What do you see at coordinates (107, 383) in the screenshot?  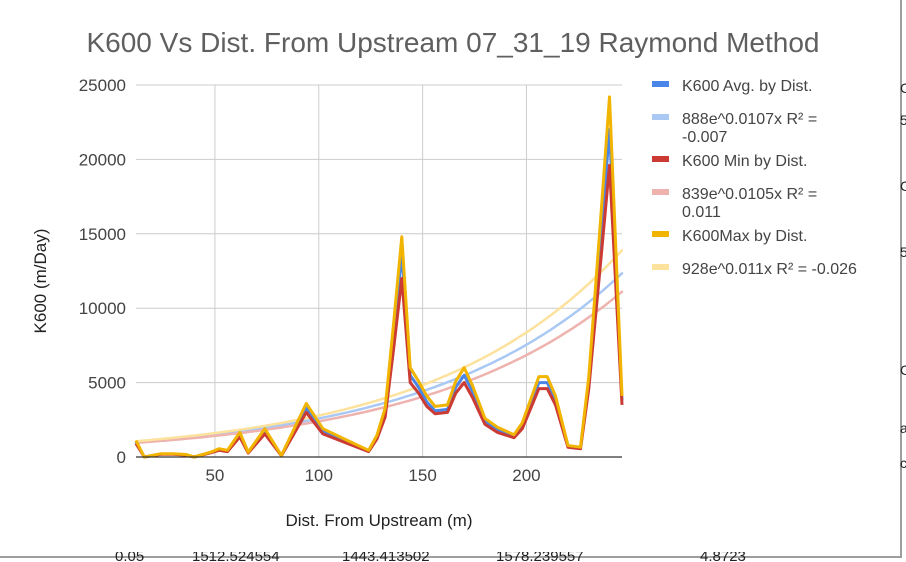 I see `y-tick-label: 5000` at bounding box center [107, 383].